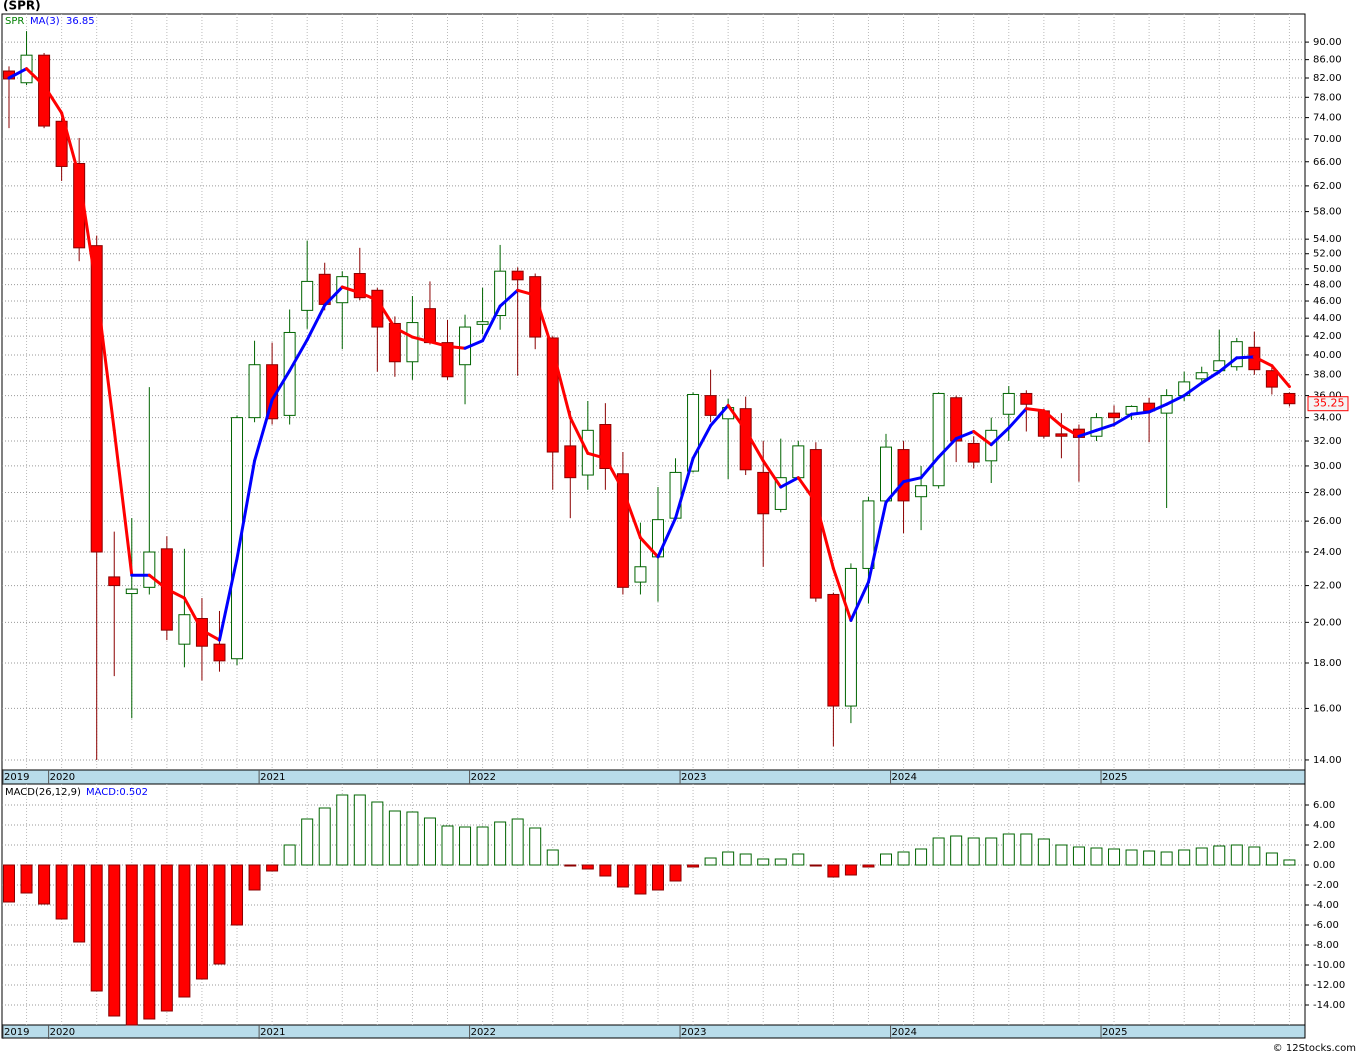 The width and height of the screenshot is (1360, 1056). What do you see at coordinates (14, 21) in the screenshot?
I see `symbol-label: SPR` at bounding box center [14, 21].